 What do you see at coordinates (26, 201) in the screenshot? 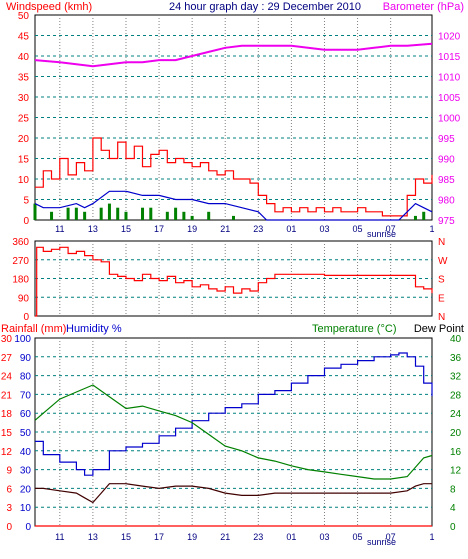
I see `windspeed-tick-label: 5` at bounding box center [26, 201].